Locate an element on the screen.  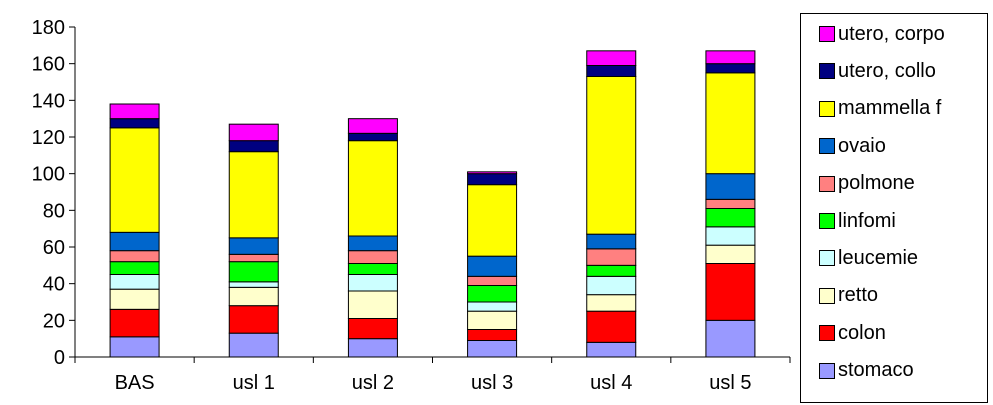
legend-item: mammella f is located at coordinates (880, 109).